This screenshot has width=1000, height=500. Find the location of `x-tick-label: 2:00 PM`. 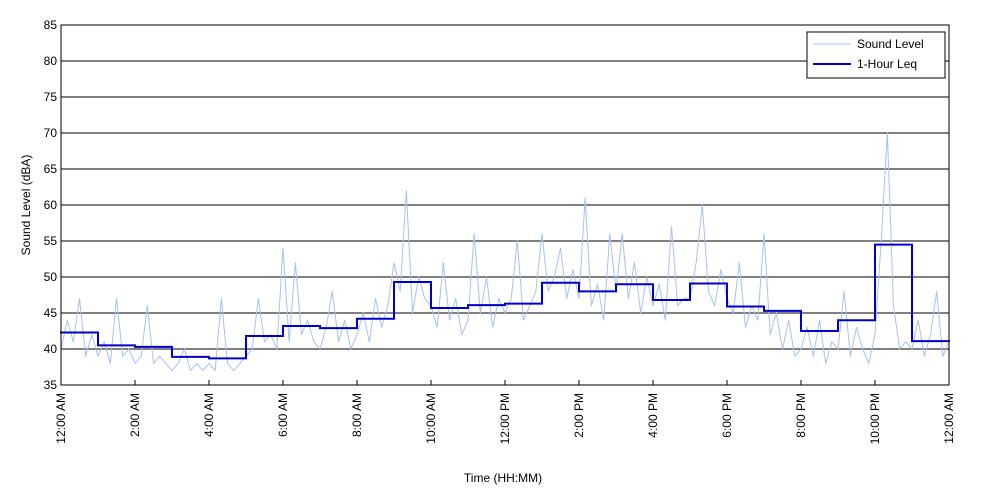

x-tick-label: 2:00 PM is located at coordinates (579, 415).